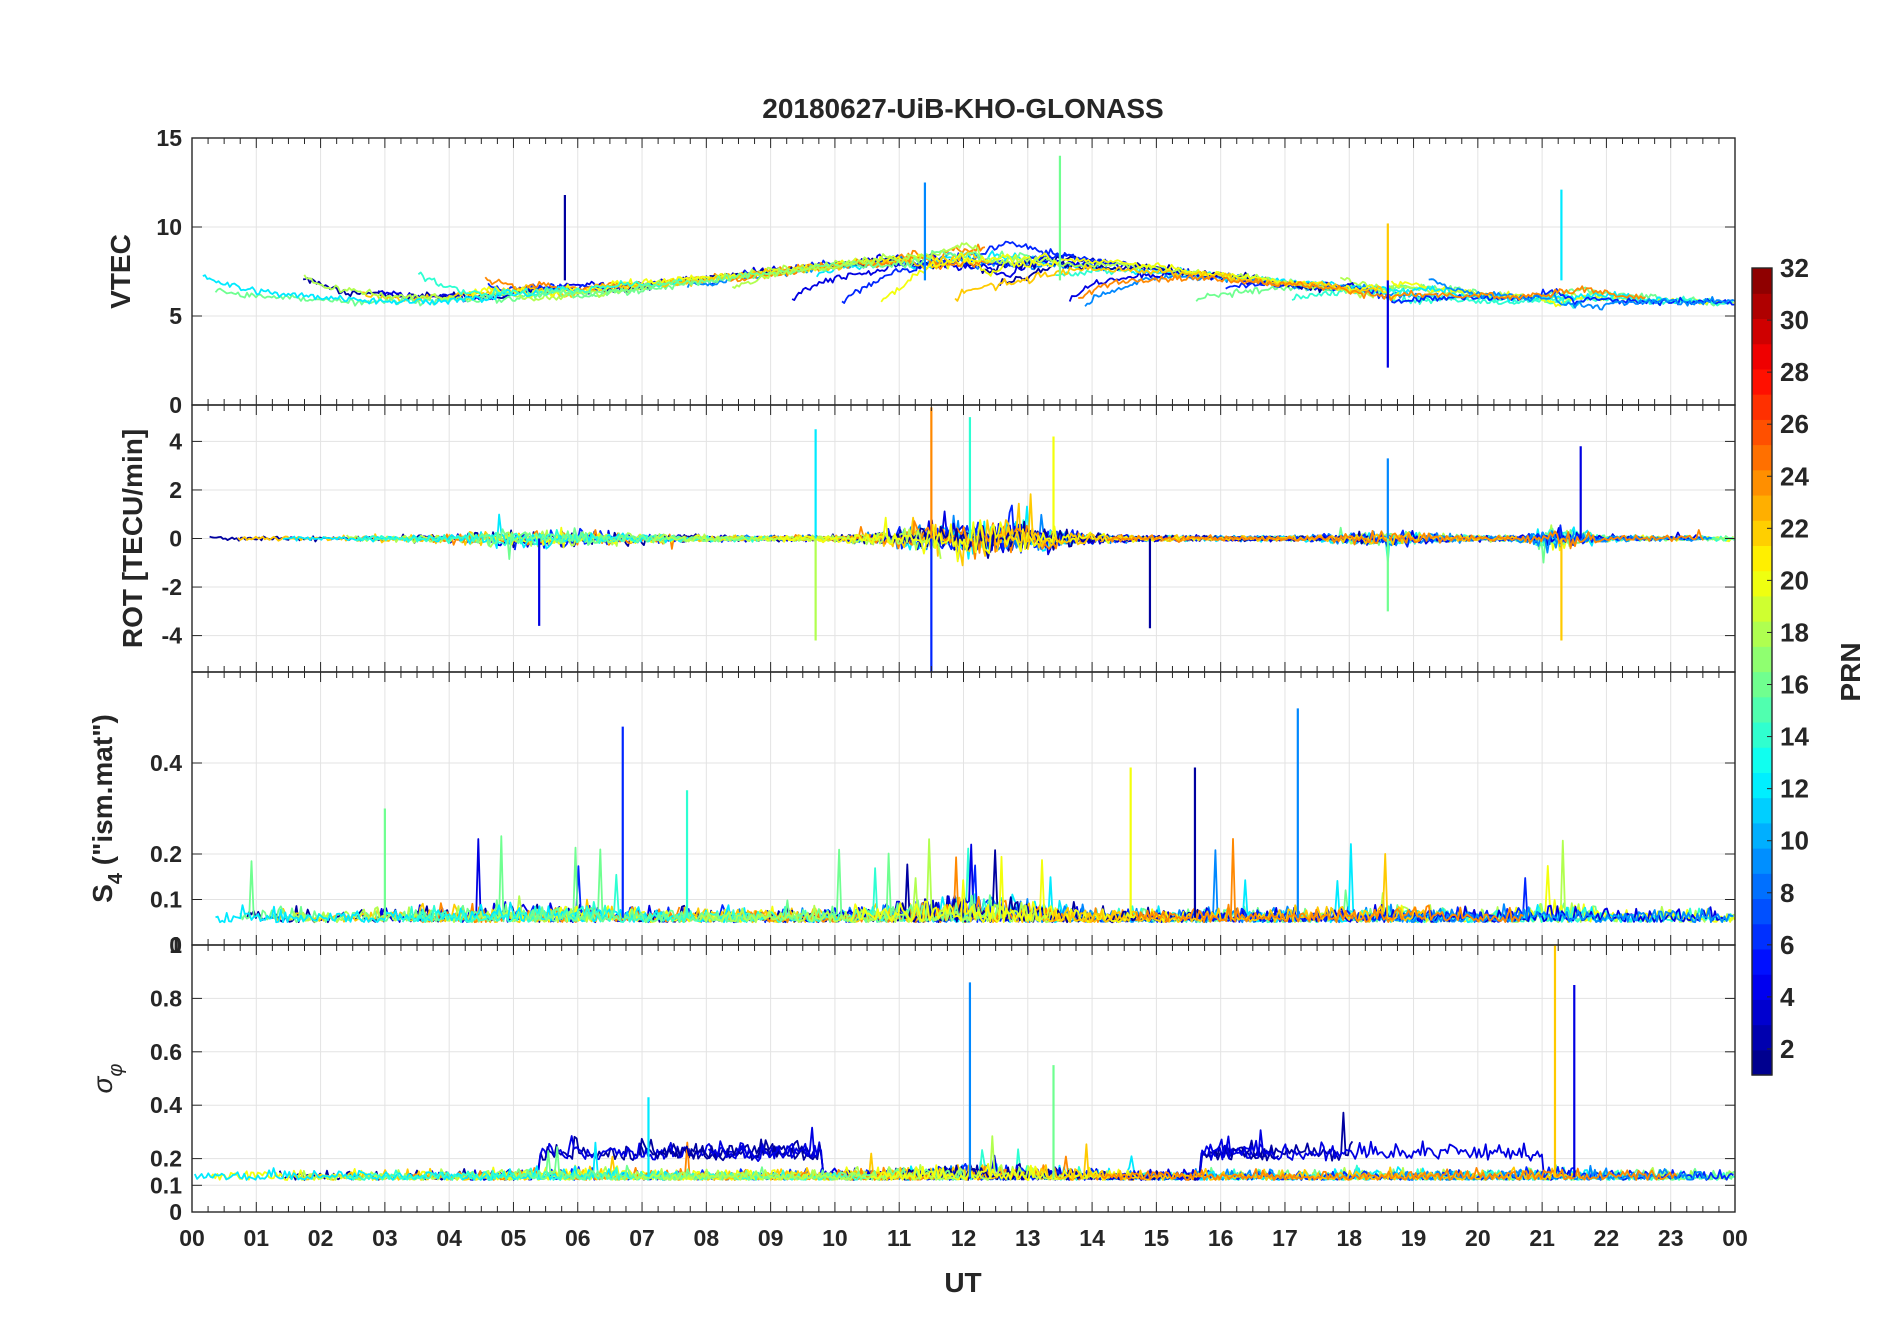 The height and width of the screenshot is (1330, 1902). What do you see at coordinates (166, 900) in the screenshot?
I see `s4-y-tick-label: 0.1` at bounding box center [166, 900].